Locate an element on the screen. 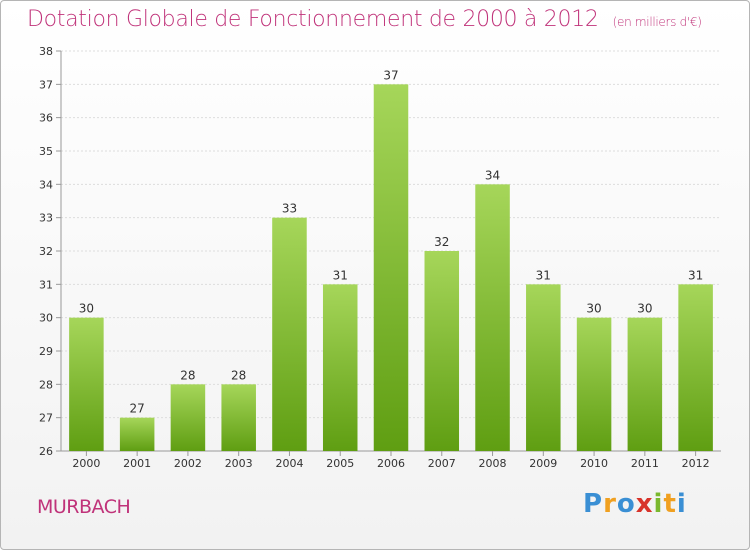 This screenshot has height=550, width=750. y-tick-label: 35 is located at coordinates (46, 151).